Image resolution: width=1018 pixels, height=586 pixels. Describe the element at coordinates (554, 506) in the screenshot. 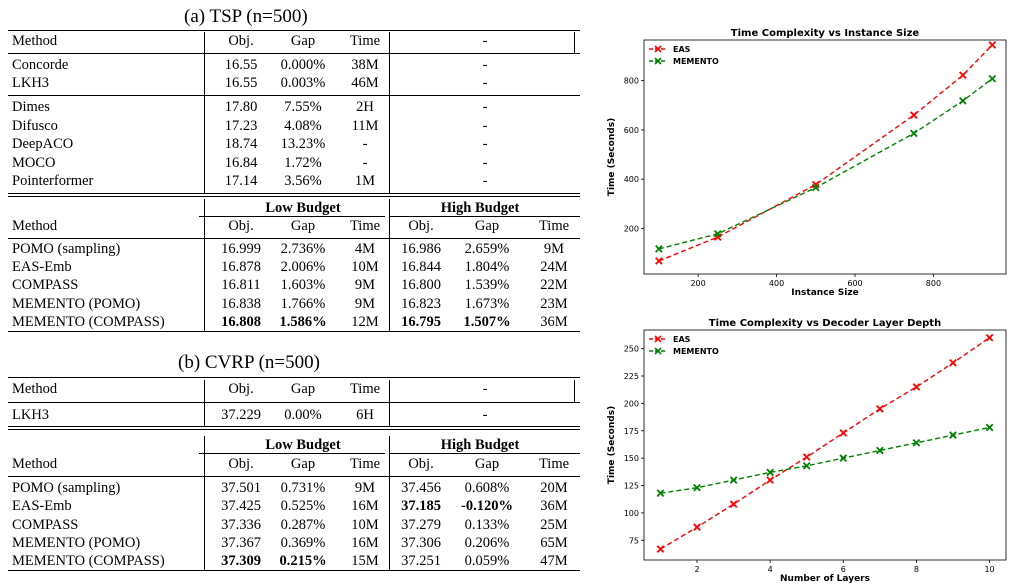

I see `high-time-cell: 36M` at that location.